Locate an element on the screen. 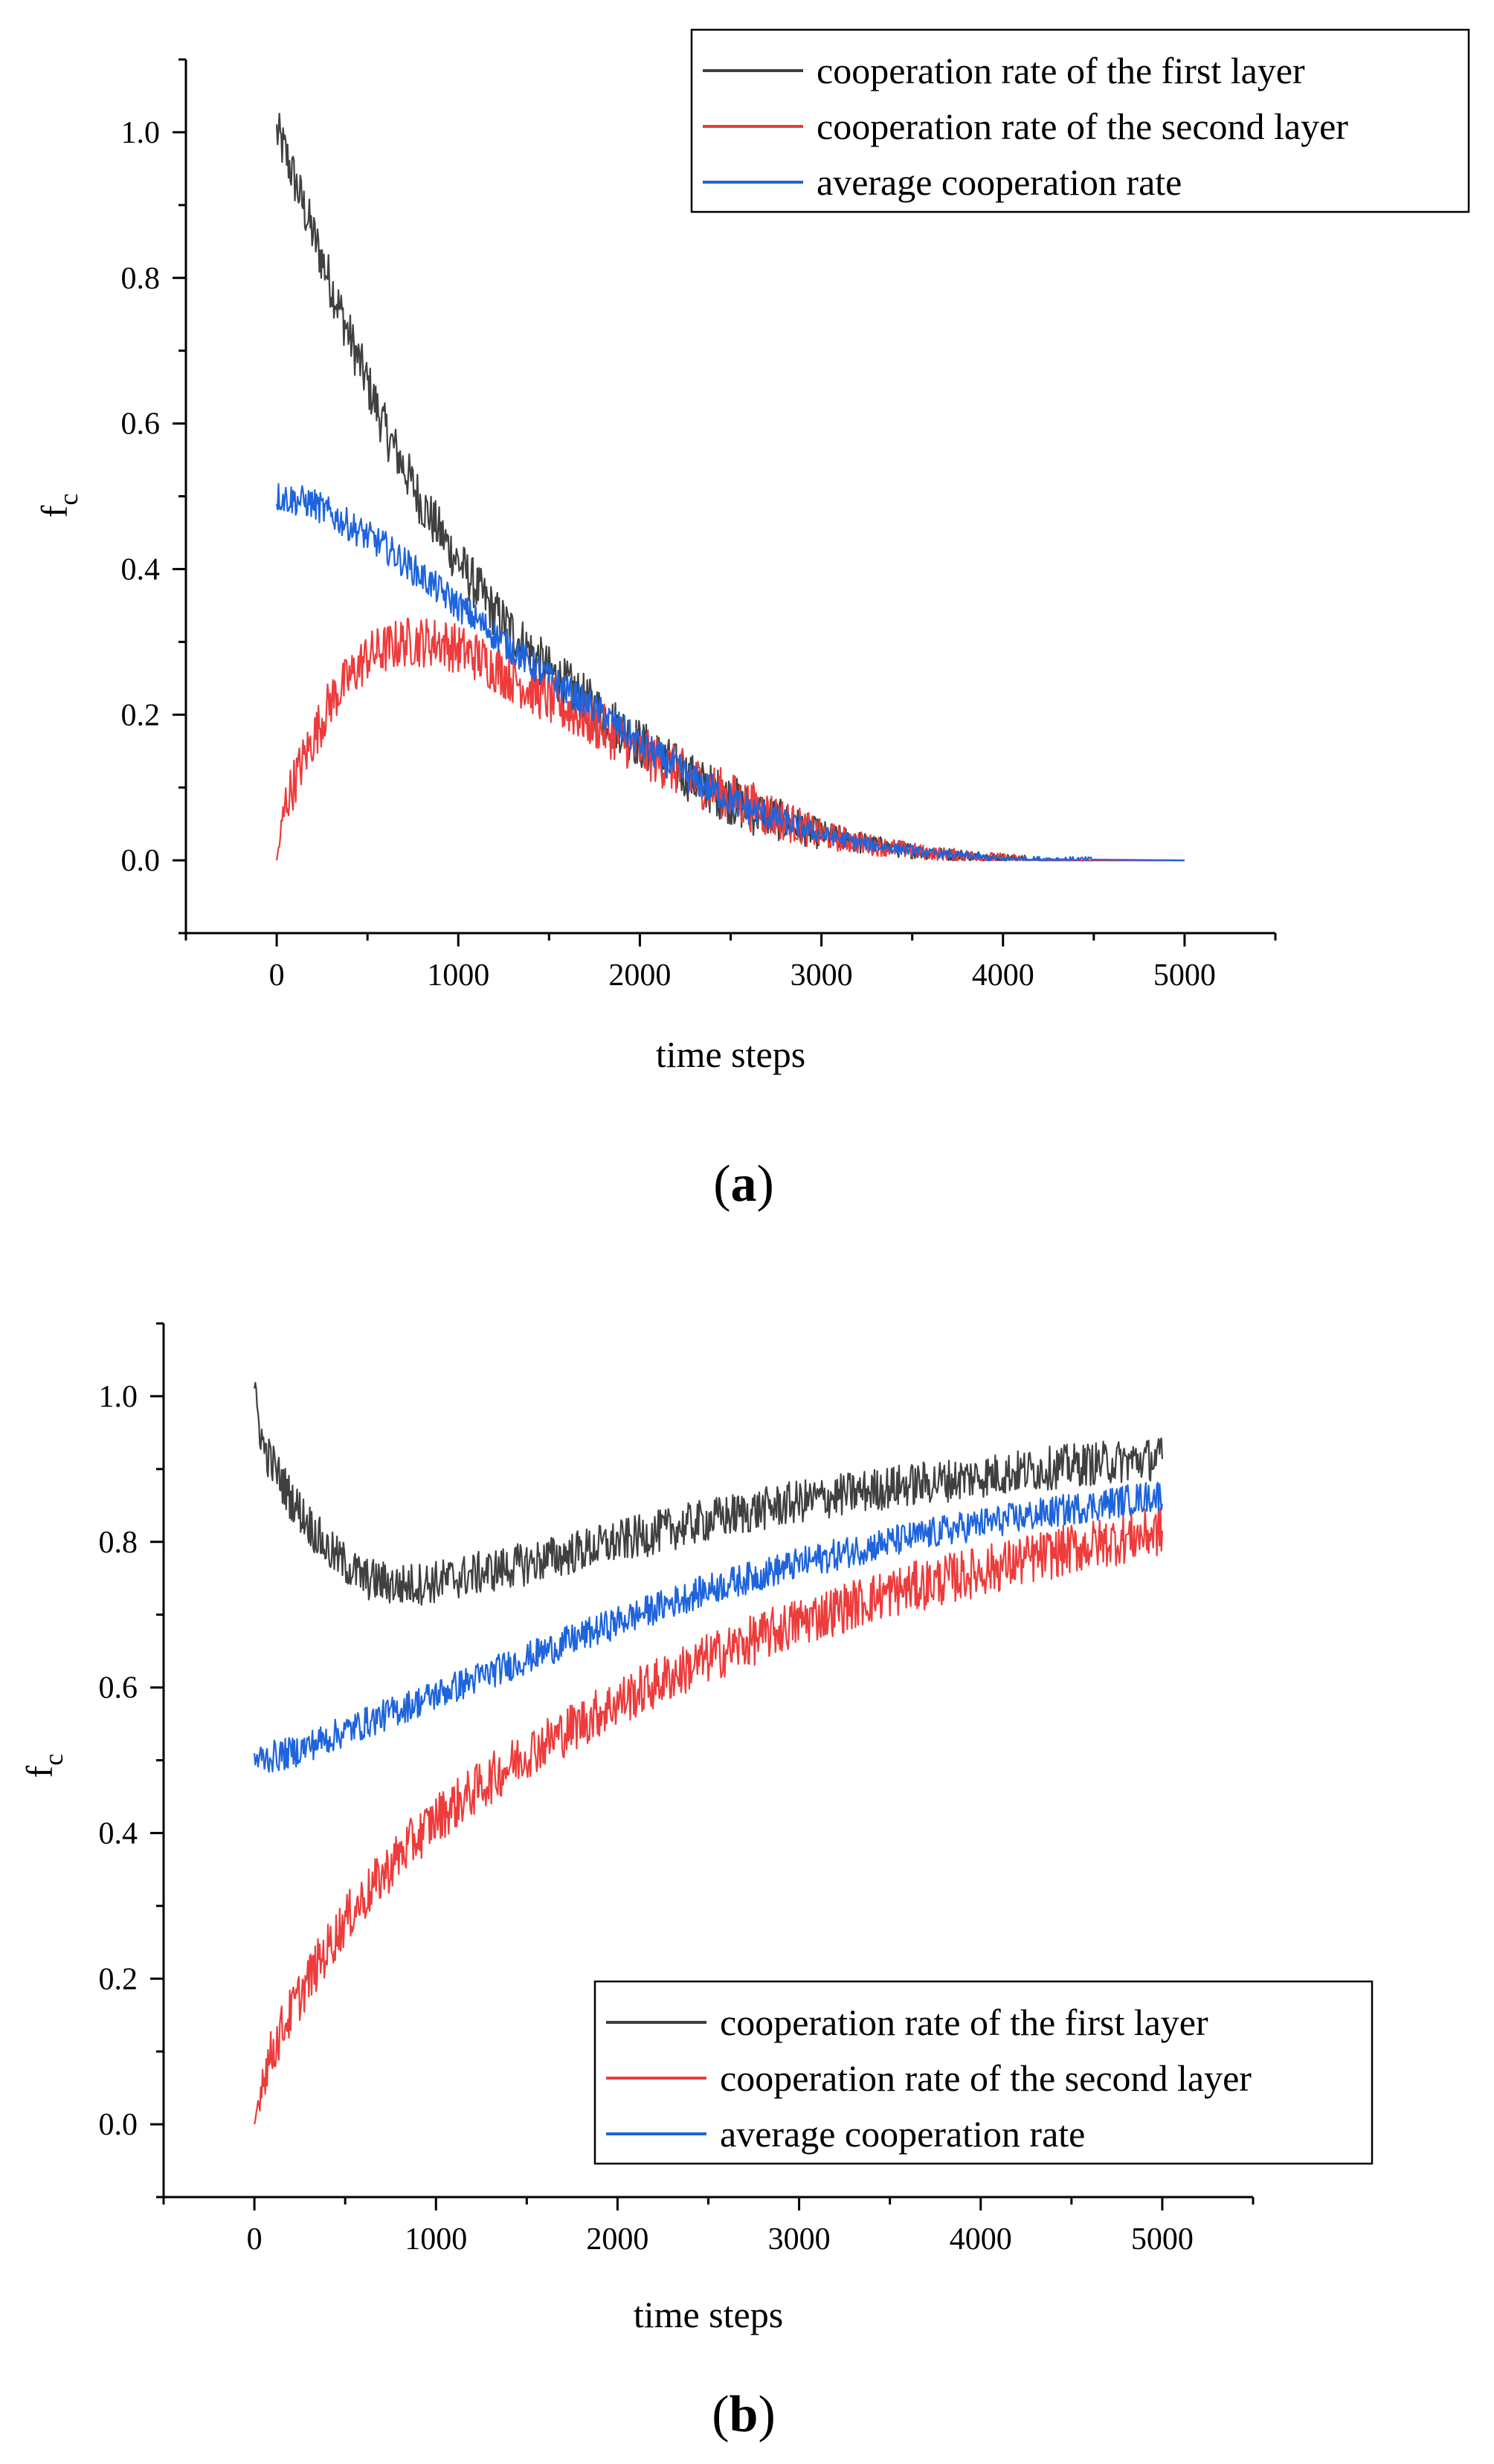 Image resolution: width=1494 pixels, height=2464 pixels. series-line-second-layer is located at coordinates (730, 739).